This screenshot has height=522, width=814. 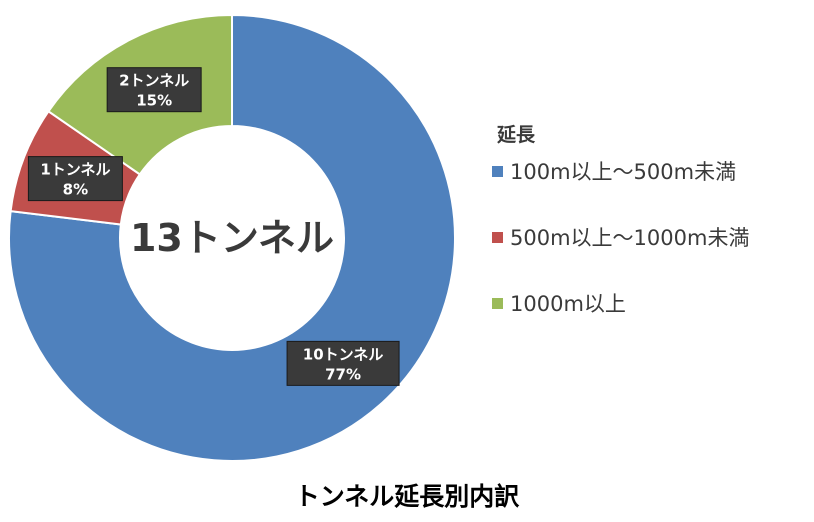 What do you see at coordinates (232, 238) in the screenshot?
I see `center-total-label: 13トンネル` at bounding box center [232, 238].